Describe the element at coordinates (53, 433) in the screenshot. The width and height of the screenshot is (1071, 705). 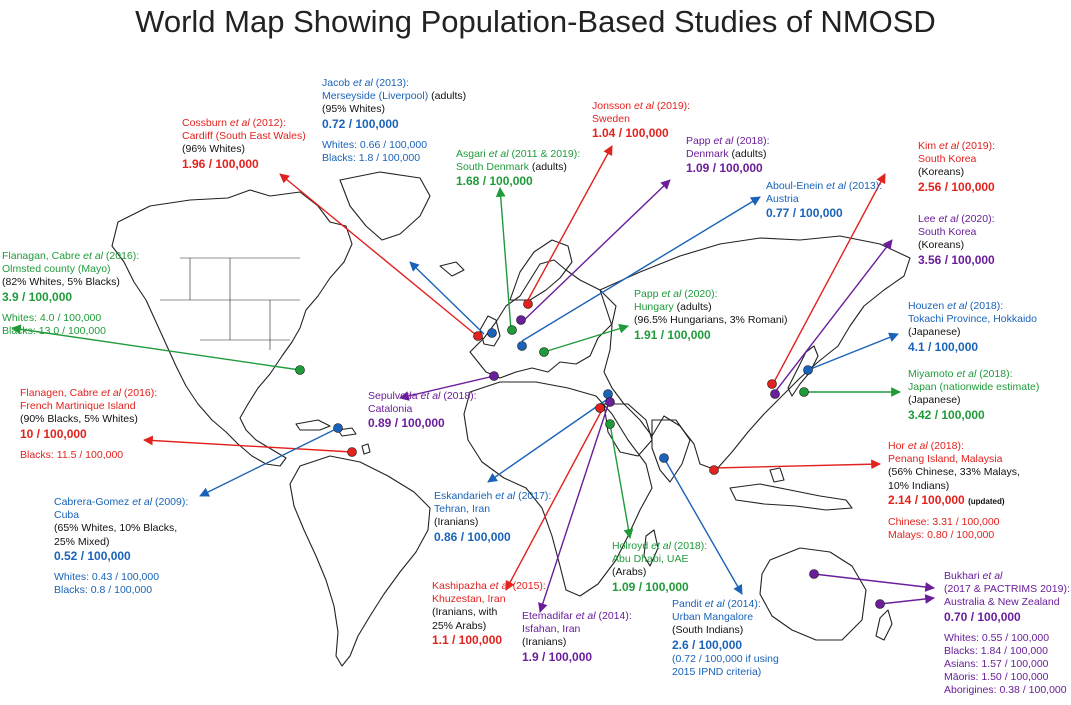
I see `study-rate-value: 10 / 100,000` at that location.